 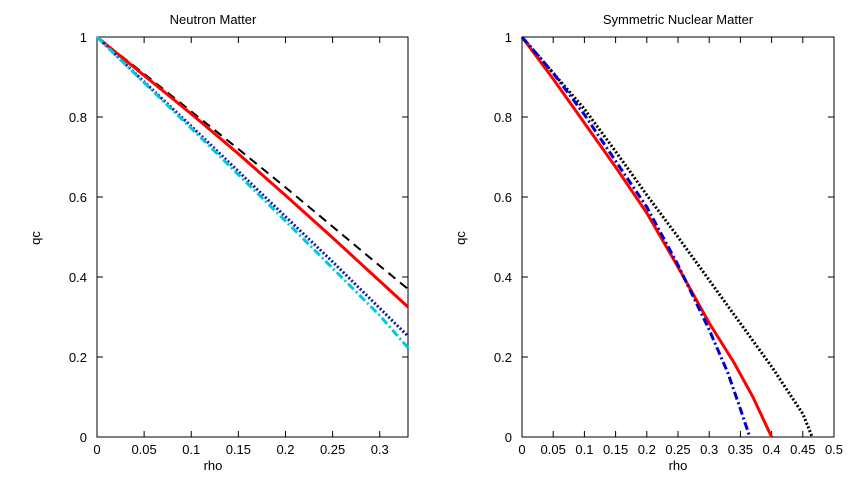 I want to click on x-tick-label: 0.45, so click(x=802, y=449).